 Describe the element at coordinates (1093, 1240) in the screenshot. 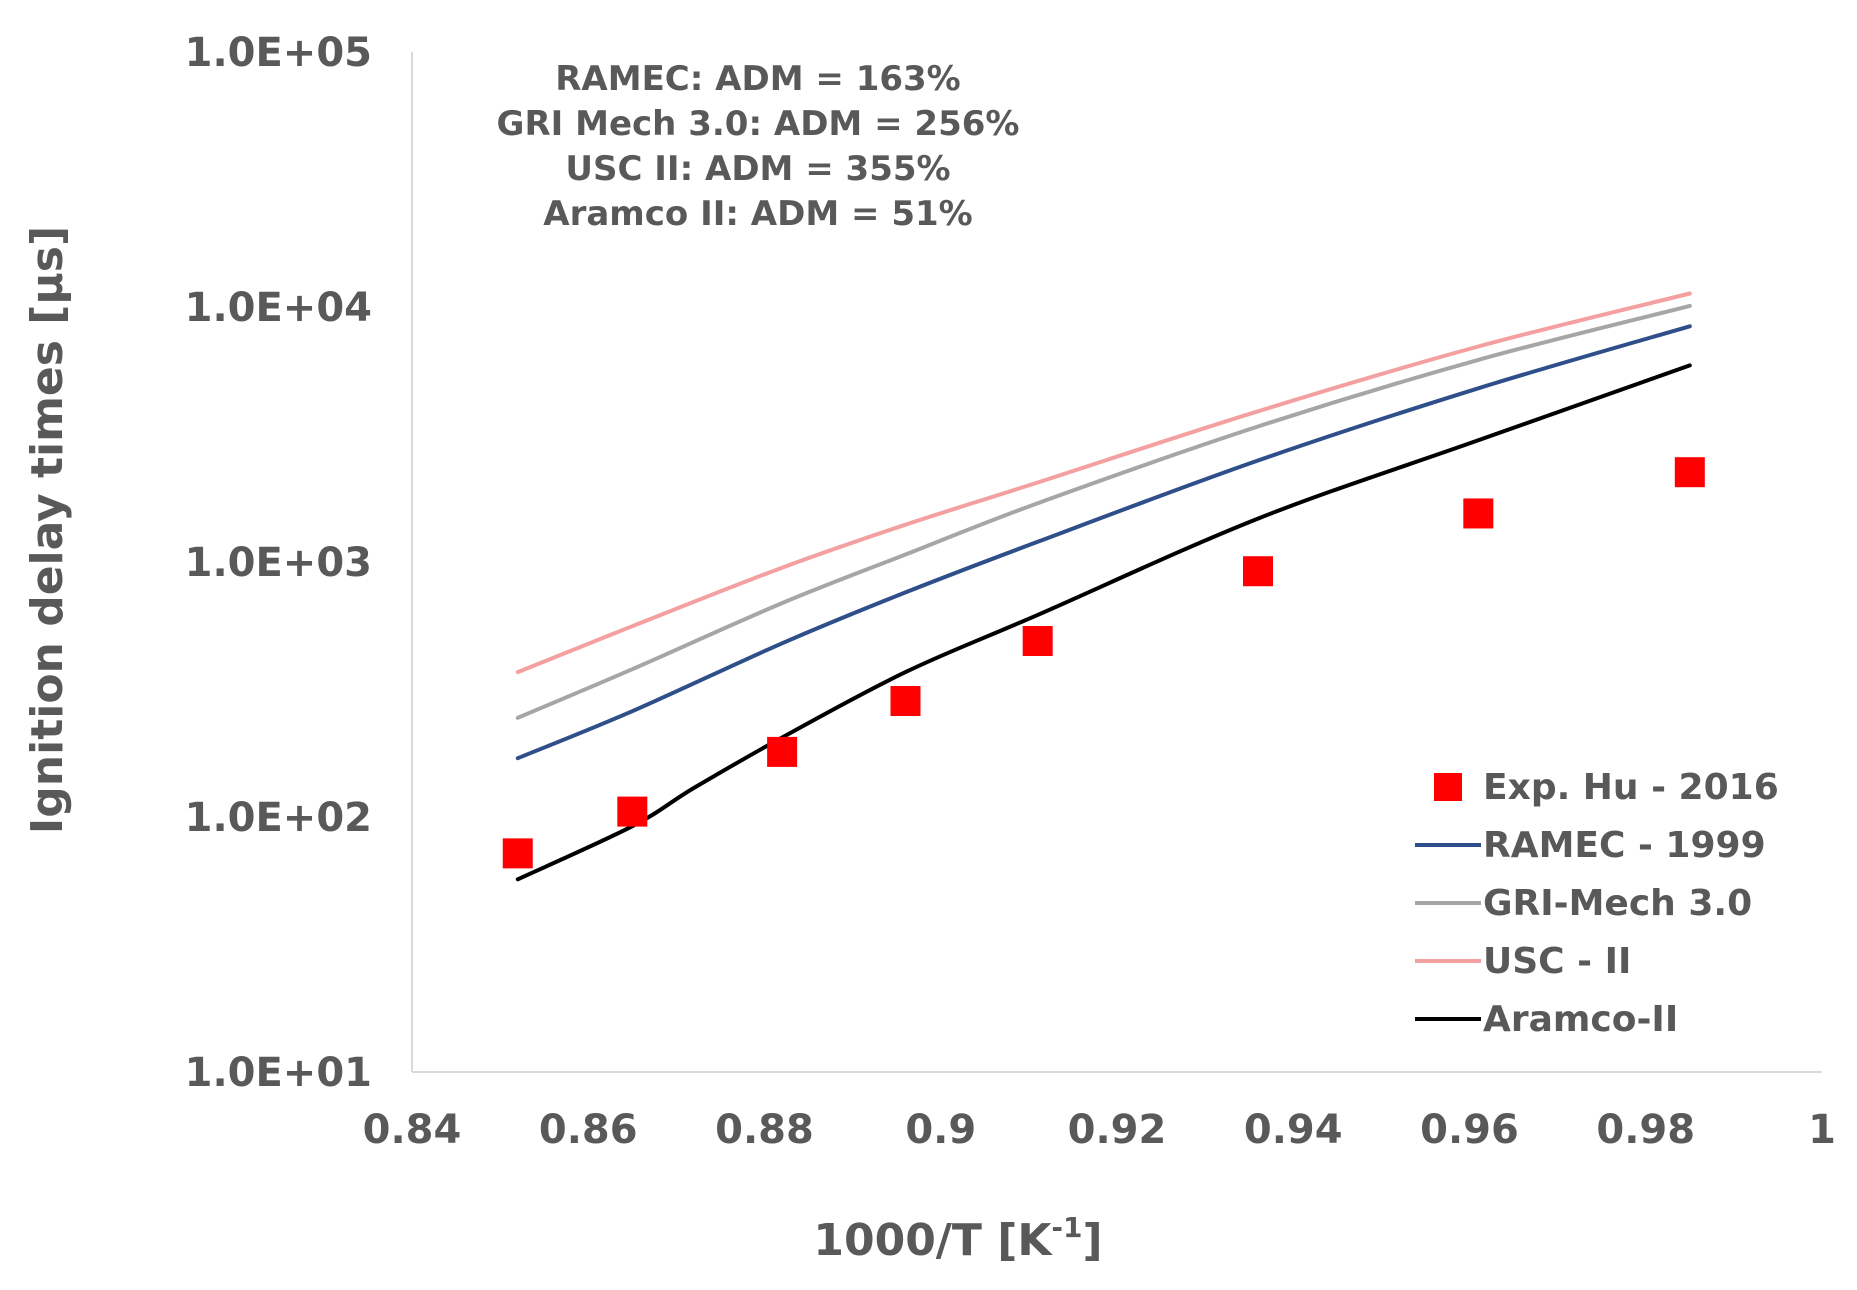

I see `x-axis-title-tail: ]` at that location.